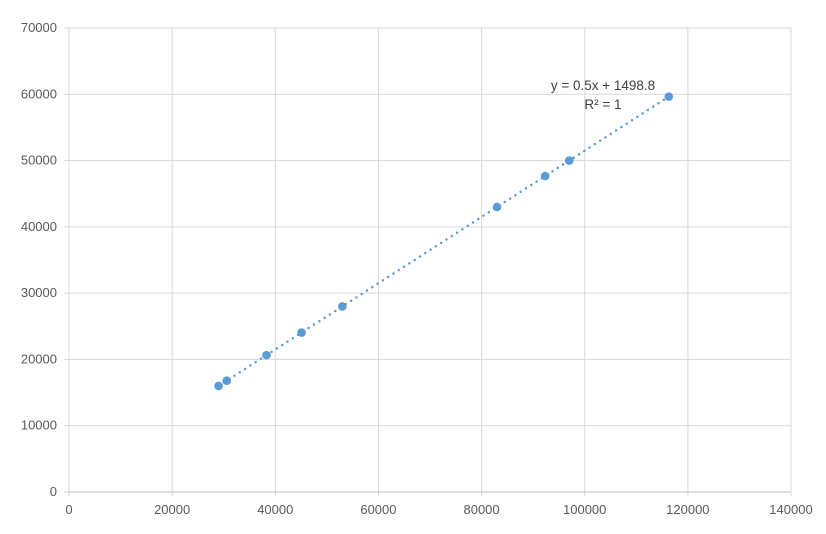 This screenshot has width=826, height=534. What do you see at coordinates (275, 509) in the screenshot?
I see `x-tick-label: 40000` at bounding box center [275, 509].